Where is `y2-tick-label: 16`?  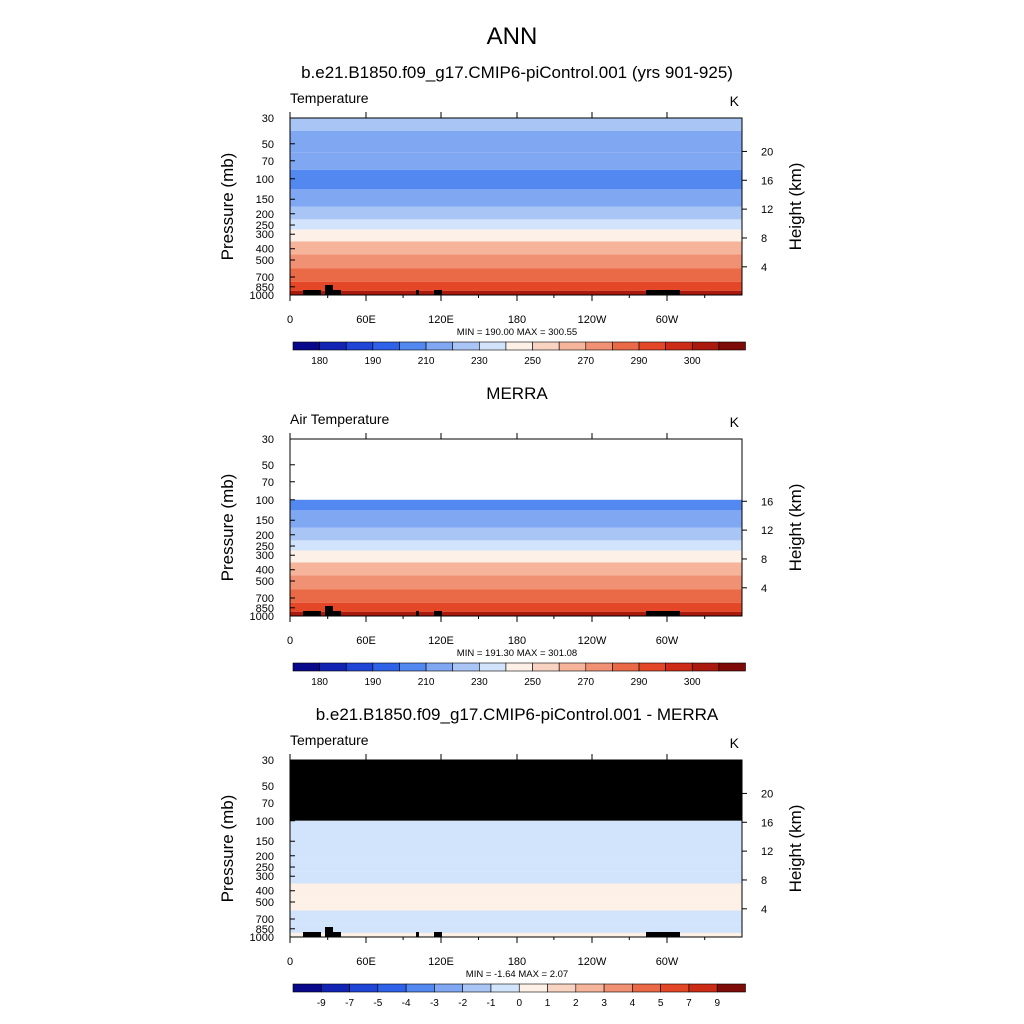
y2-tick-label: 16 is located at coordinates (767, 181).